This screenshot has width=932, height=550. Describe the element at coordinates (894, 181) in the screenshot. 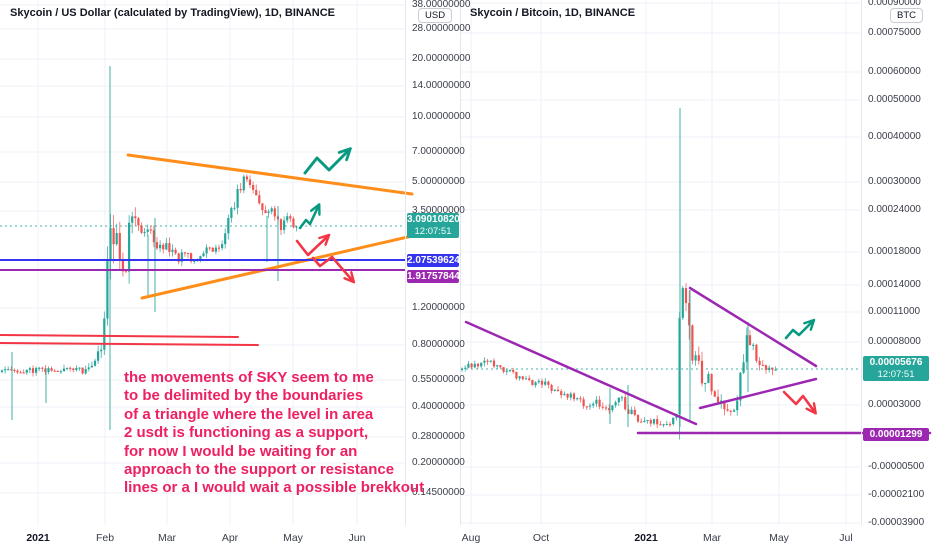

I see `y-axis-tick: 0.00030000` at that location.